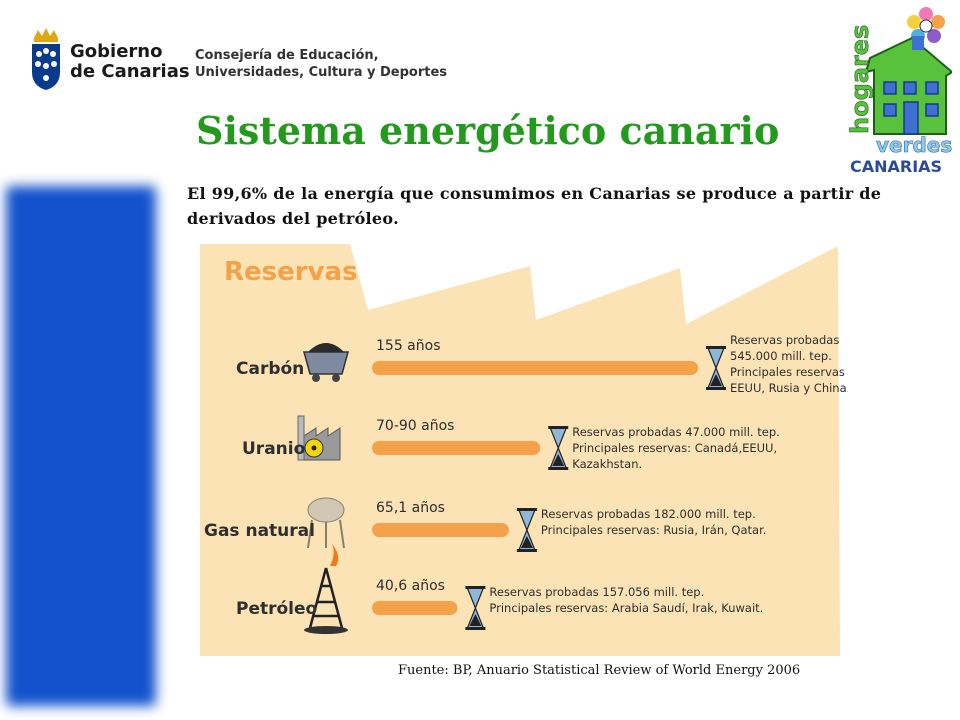 This screenshot has width=960, height=720. What do you see at coordinates (648, 514) in the screenshot?
I see `reserve-note-line: Reservas probadas 182.000 mill. tep.` at bounding box center [648, 514].